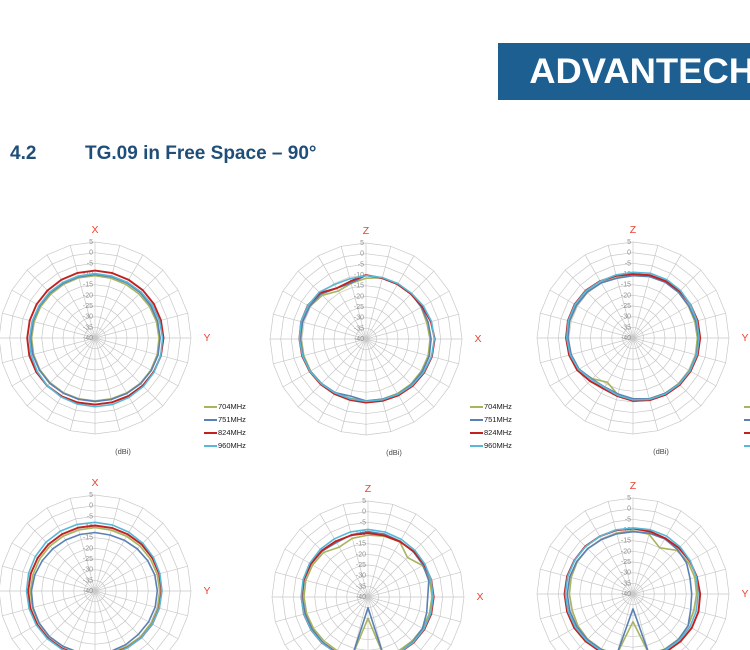  Describe the element at coordinates (201, 153) in the screenshot. I see `section-title: TG.09 in Free Space – 90°` at that location.